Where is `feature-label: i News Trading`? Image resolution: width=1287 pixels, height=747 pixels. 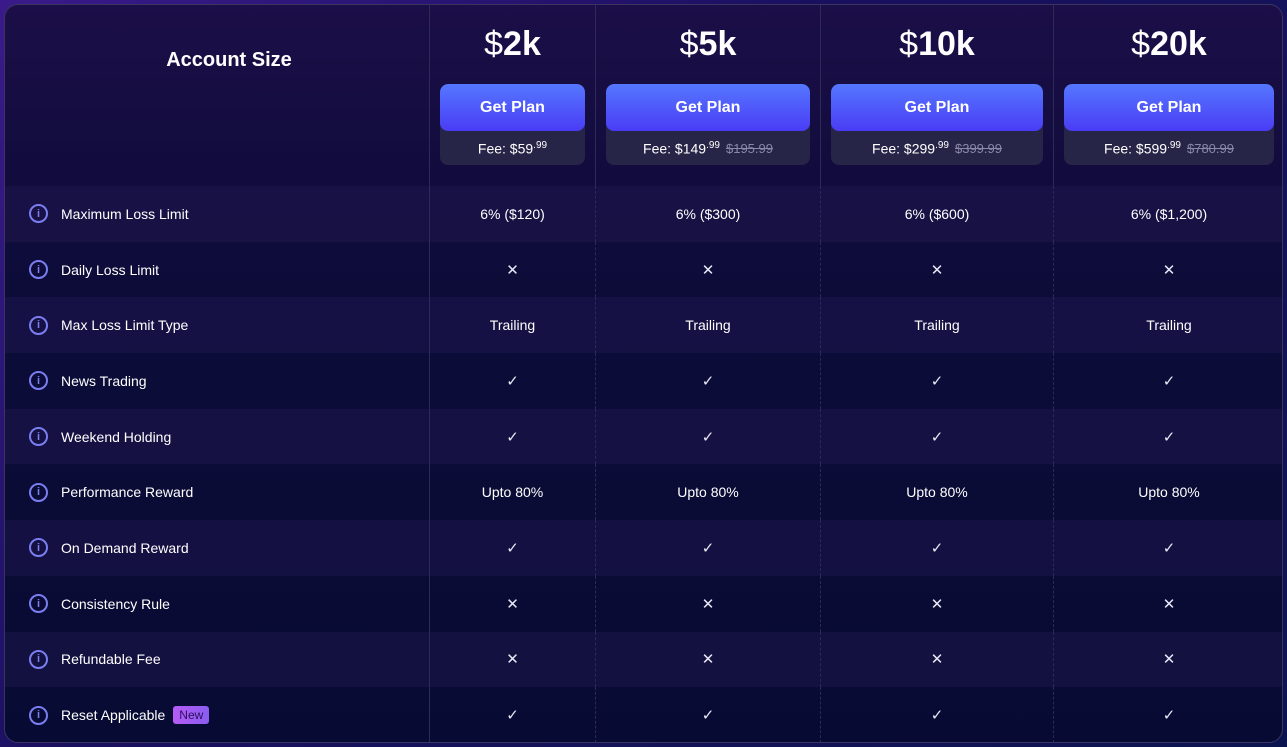
feature-label: i News Trading is located at coordinates (217, 381).